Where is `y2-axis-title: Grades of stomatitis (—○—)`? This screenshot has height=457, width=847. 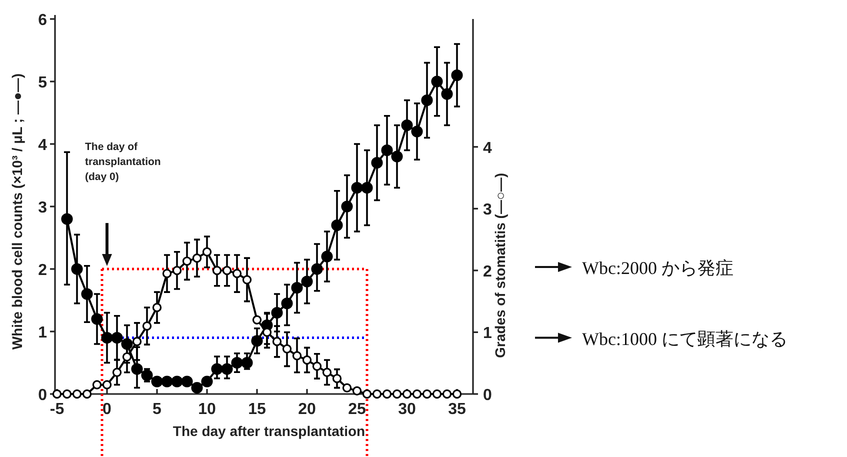 y2-axis-title: Grades of stomatitis (—○—) is located at coordinates (500, 265).